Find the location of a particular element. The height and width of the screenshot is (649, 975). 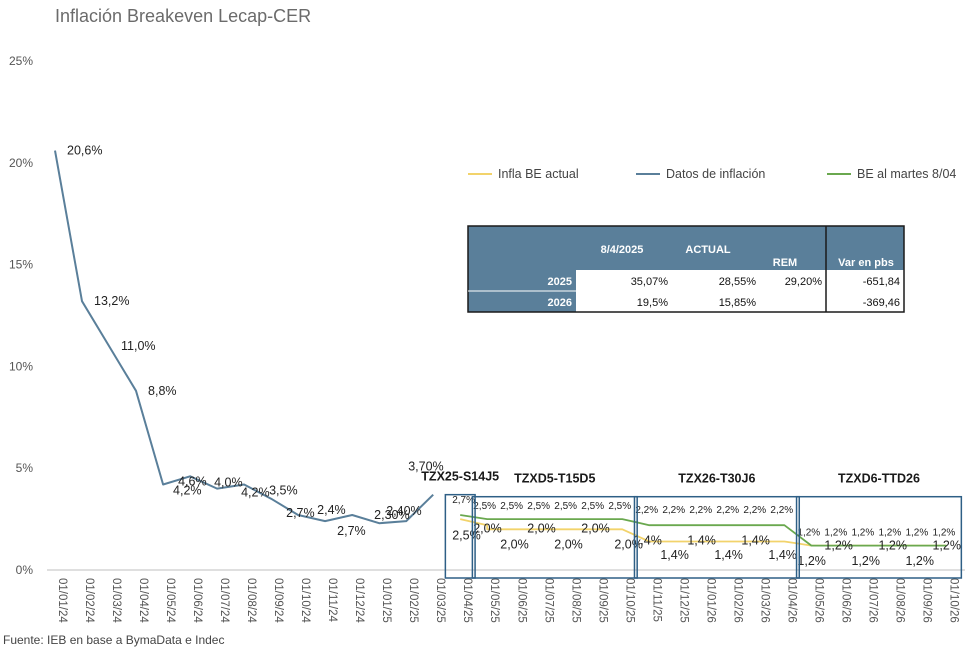

x-tick-label: 01/06/26 is located at coordinates (845, 600).